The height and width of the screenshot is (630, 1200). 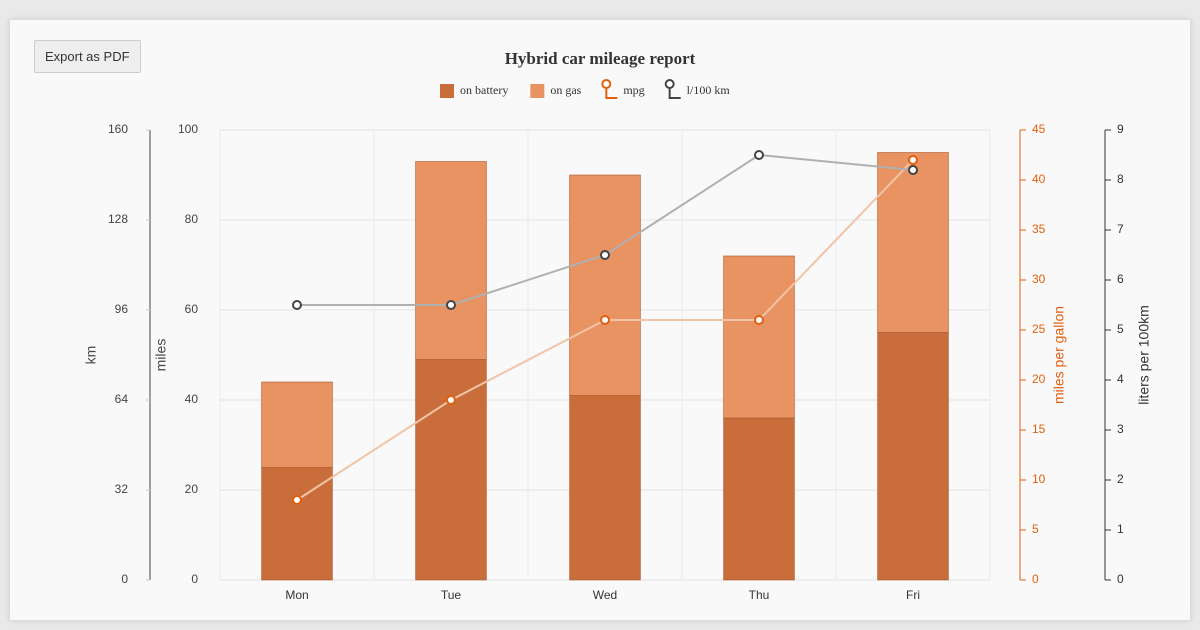 I want to click on tick-label: 128, so click(x=118, y=219).